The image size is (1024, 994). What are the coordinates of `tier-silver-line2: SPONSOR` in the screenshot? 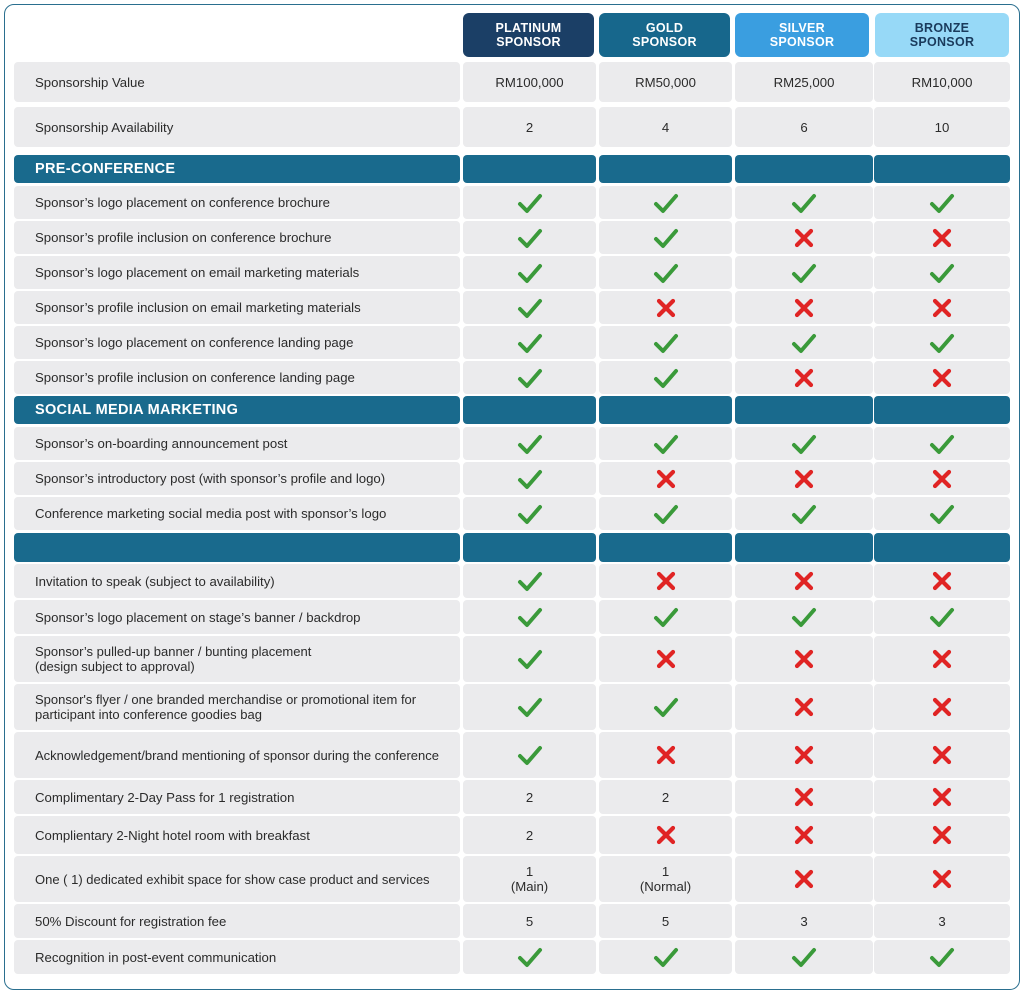 It's located at (802, 42).